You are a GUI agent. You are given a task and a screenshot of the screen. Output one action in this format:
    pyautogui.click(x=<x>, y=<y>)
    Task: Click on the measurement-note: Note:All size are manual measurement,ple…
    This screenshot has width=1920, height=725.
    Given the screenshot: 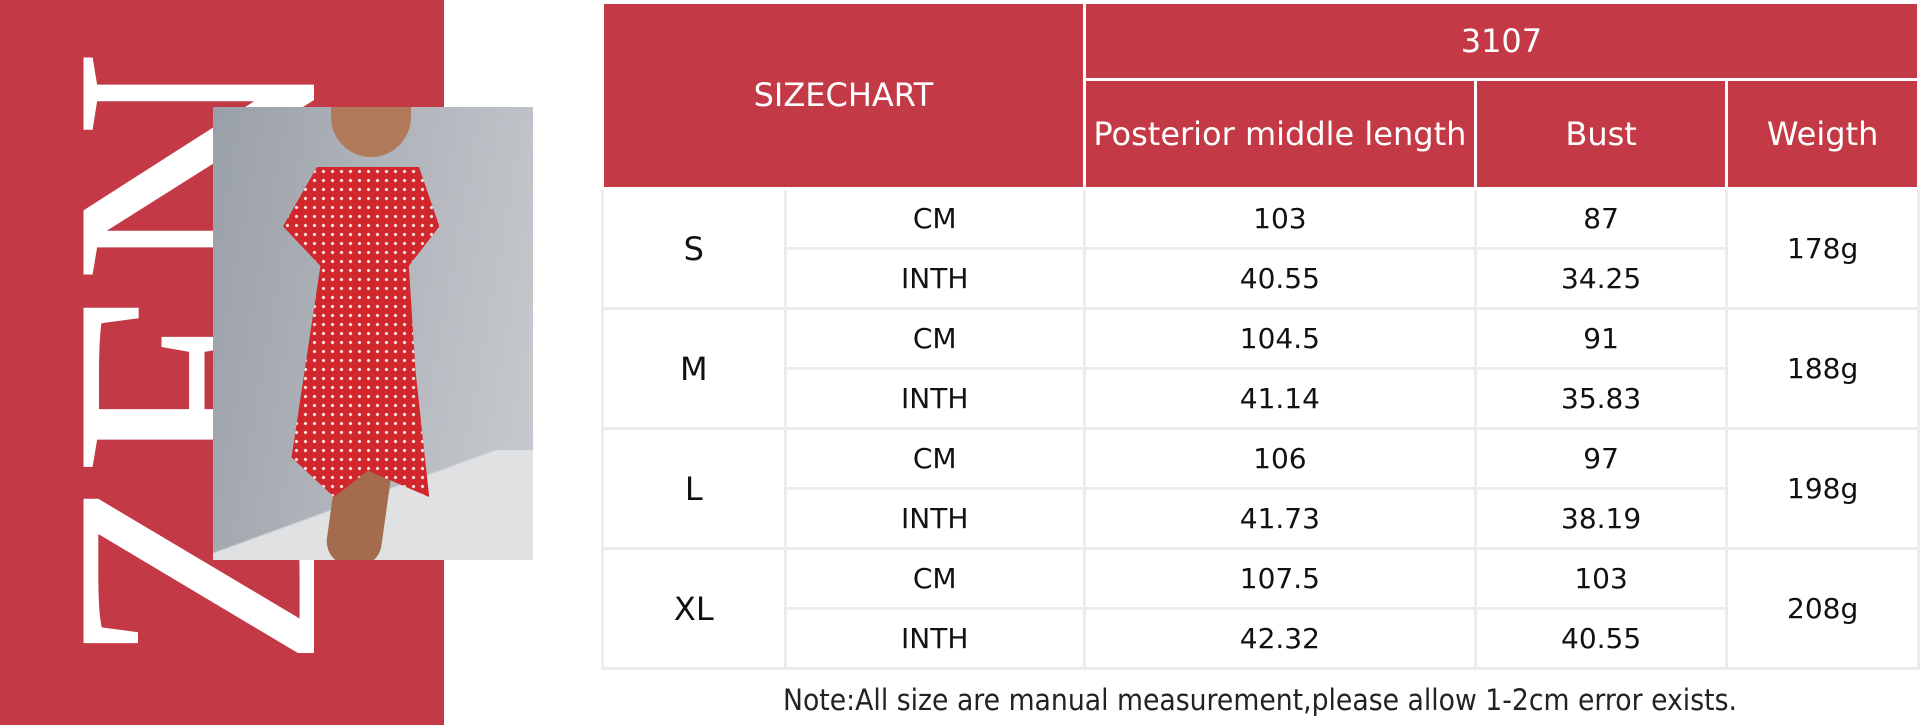 What is the action you would take?
    pyautogui.click(x=1260, y=700)
    